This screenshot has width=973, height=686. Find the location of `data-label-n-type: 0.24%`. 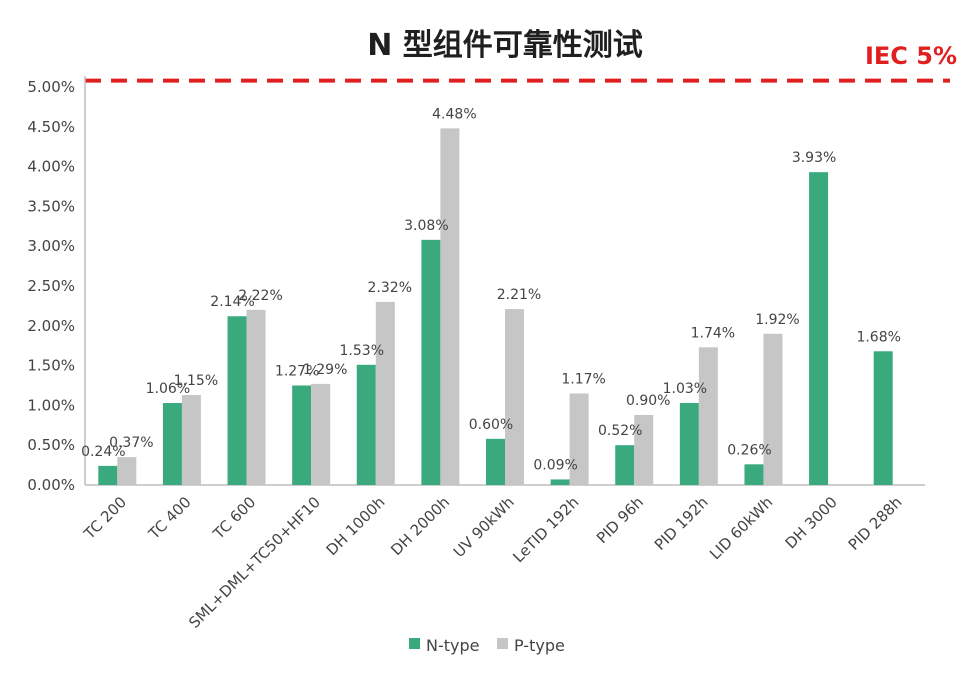

data-label-n-type: 0.24% is located at coordinates (103, 452).